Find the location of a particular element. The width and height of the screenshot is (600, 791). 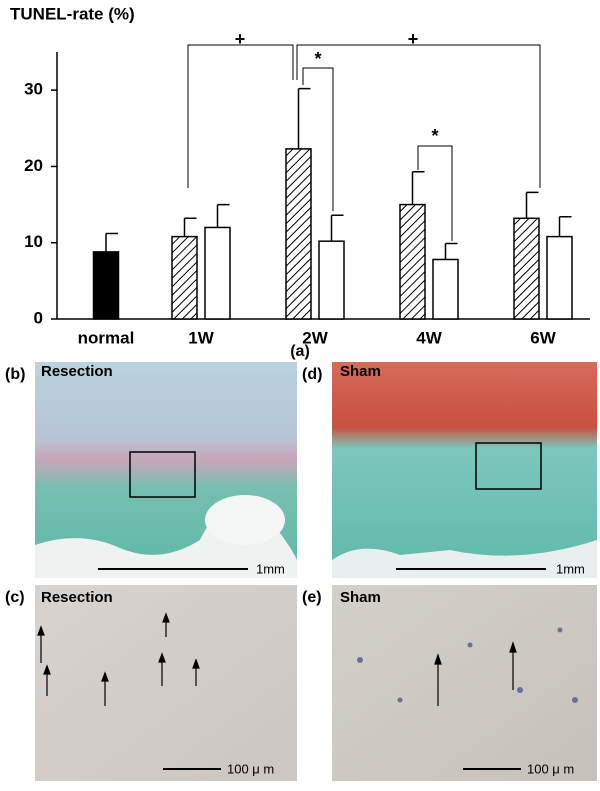

x-tick-label: 2W is located at coordinates (315, 337).